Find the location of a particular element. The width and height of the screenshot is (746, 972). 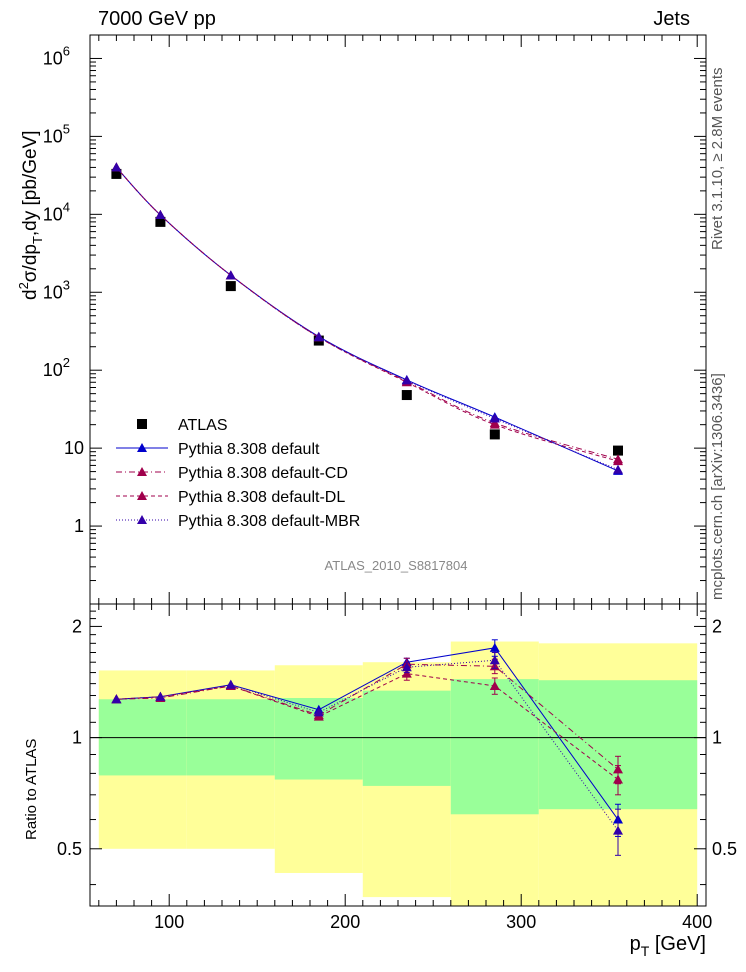

x-tick-label: 200 is located at coordinates (345, 922).